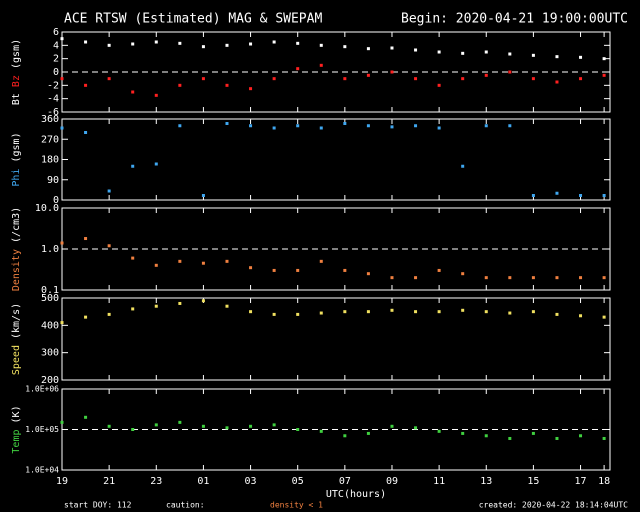 The height and width of the screenshot is (512, 640). I want to click on y-tick-label: 10.0, so click(47, 208).